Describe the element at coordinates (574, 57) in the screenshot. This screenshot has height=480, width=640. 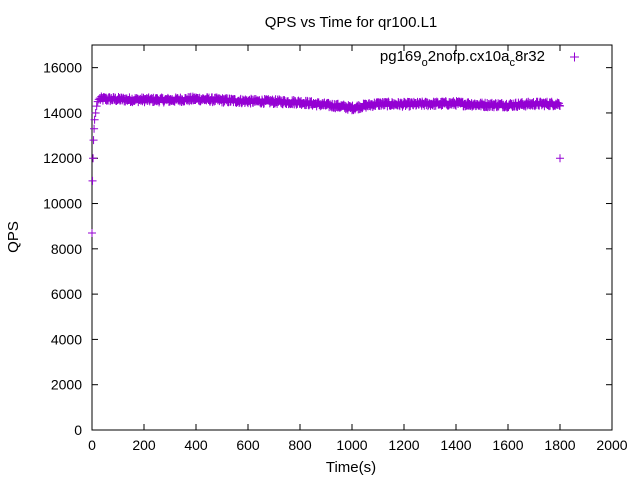
I see `legend-marker` at that location.